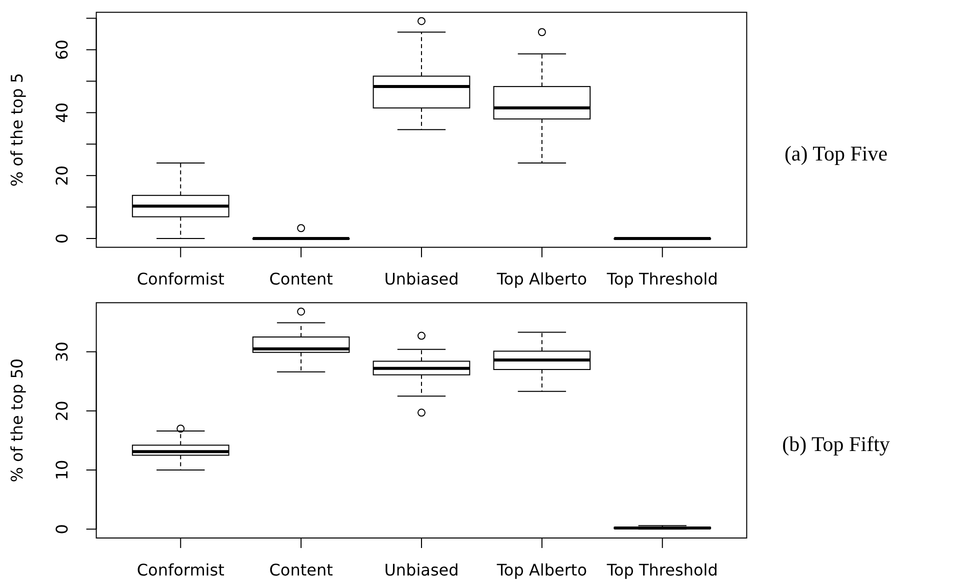 This screenshot has height=583, width=955. What do you see at coordinates (836, 154) in the screenshot?
I see `text: (a) Top Five` at bounding box center [836, 154].